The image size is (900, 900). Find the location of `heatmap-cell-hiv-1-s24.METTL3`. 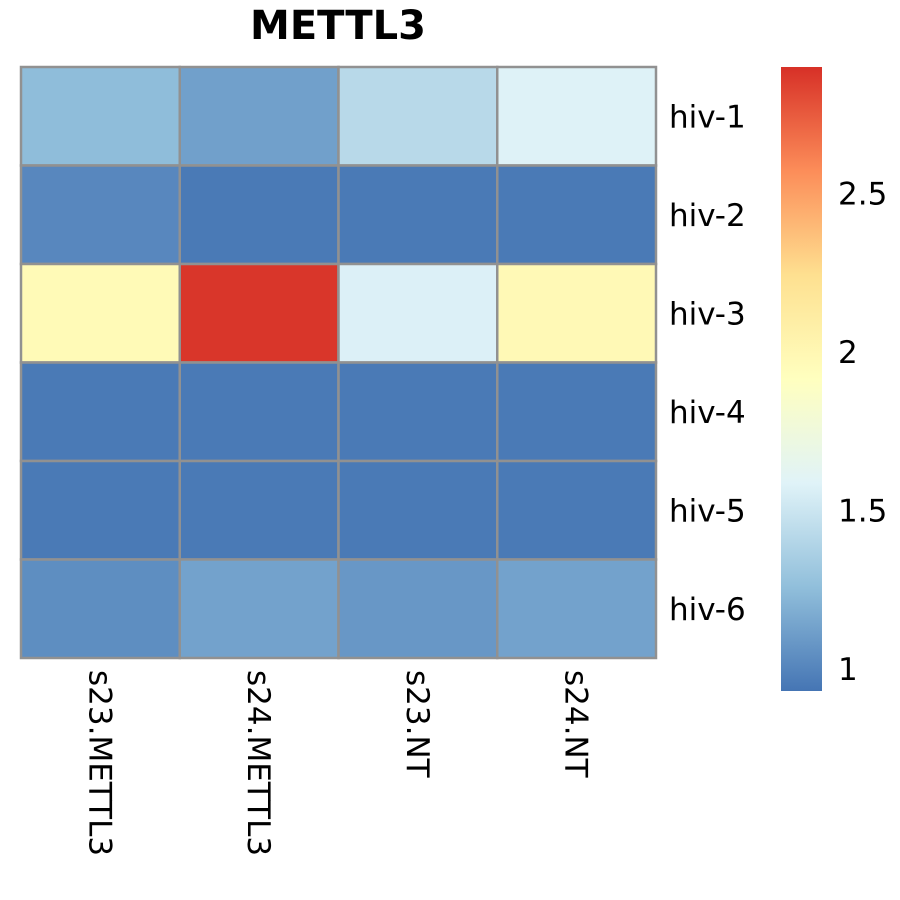

heatmap-cell-hiv-1-s24.METTL3 is located at coordinates (259, 116).